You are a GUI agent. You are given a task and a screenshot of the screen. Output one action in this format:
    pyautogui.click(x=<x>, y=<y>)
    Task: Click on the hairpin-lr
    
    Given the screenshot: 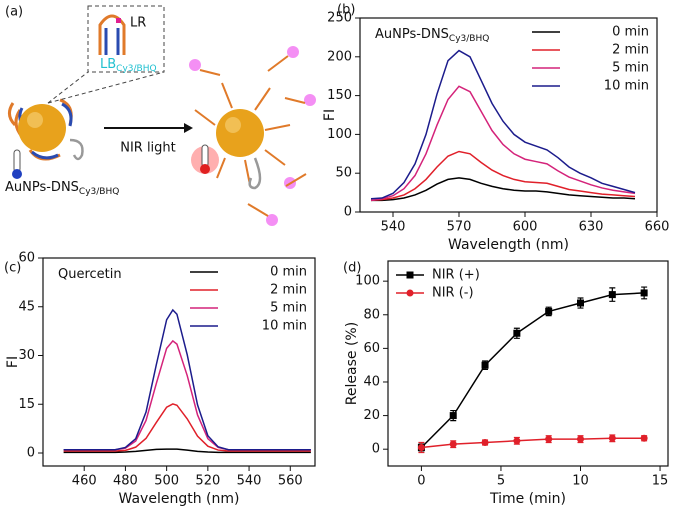 What is the action you would take?
    pyautogui.click(x=112, y=34)
    